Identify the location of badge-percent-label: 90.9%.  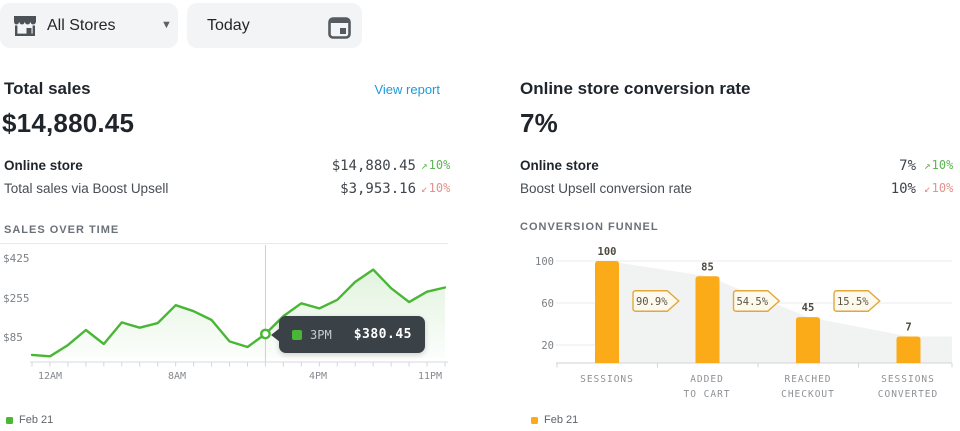
(652, 302).